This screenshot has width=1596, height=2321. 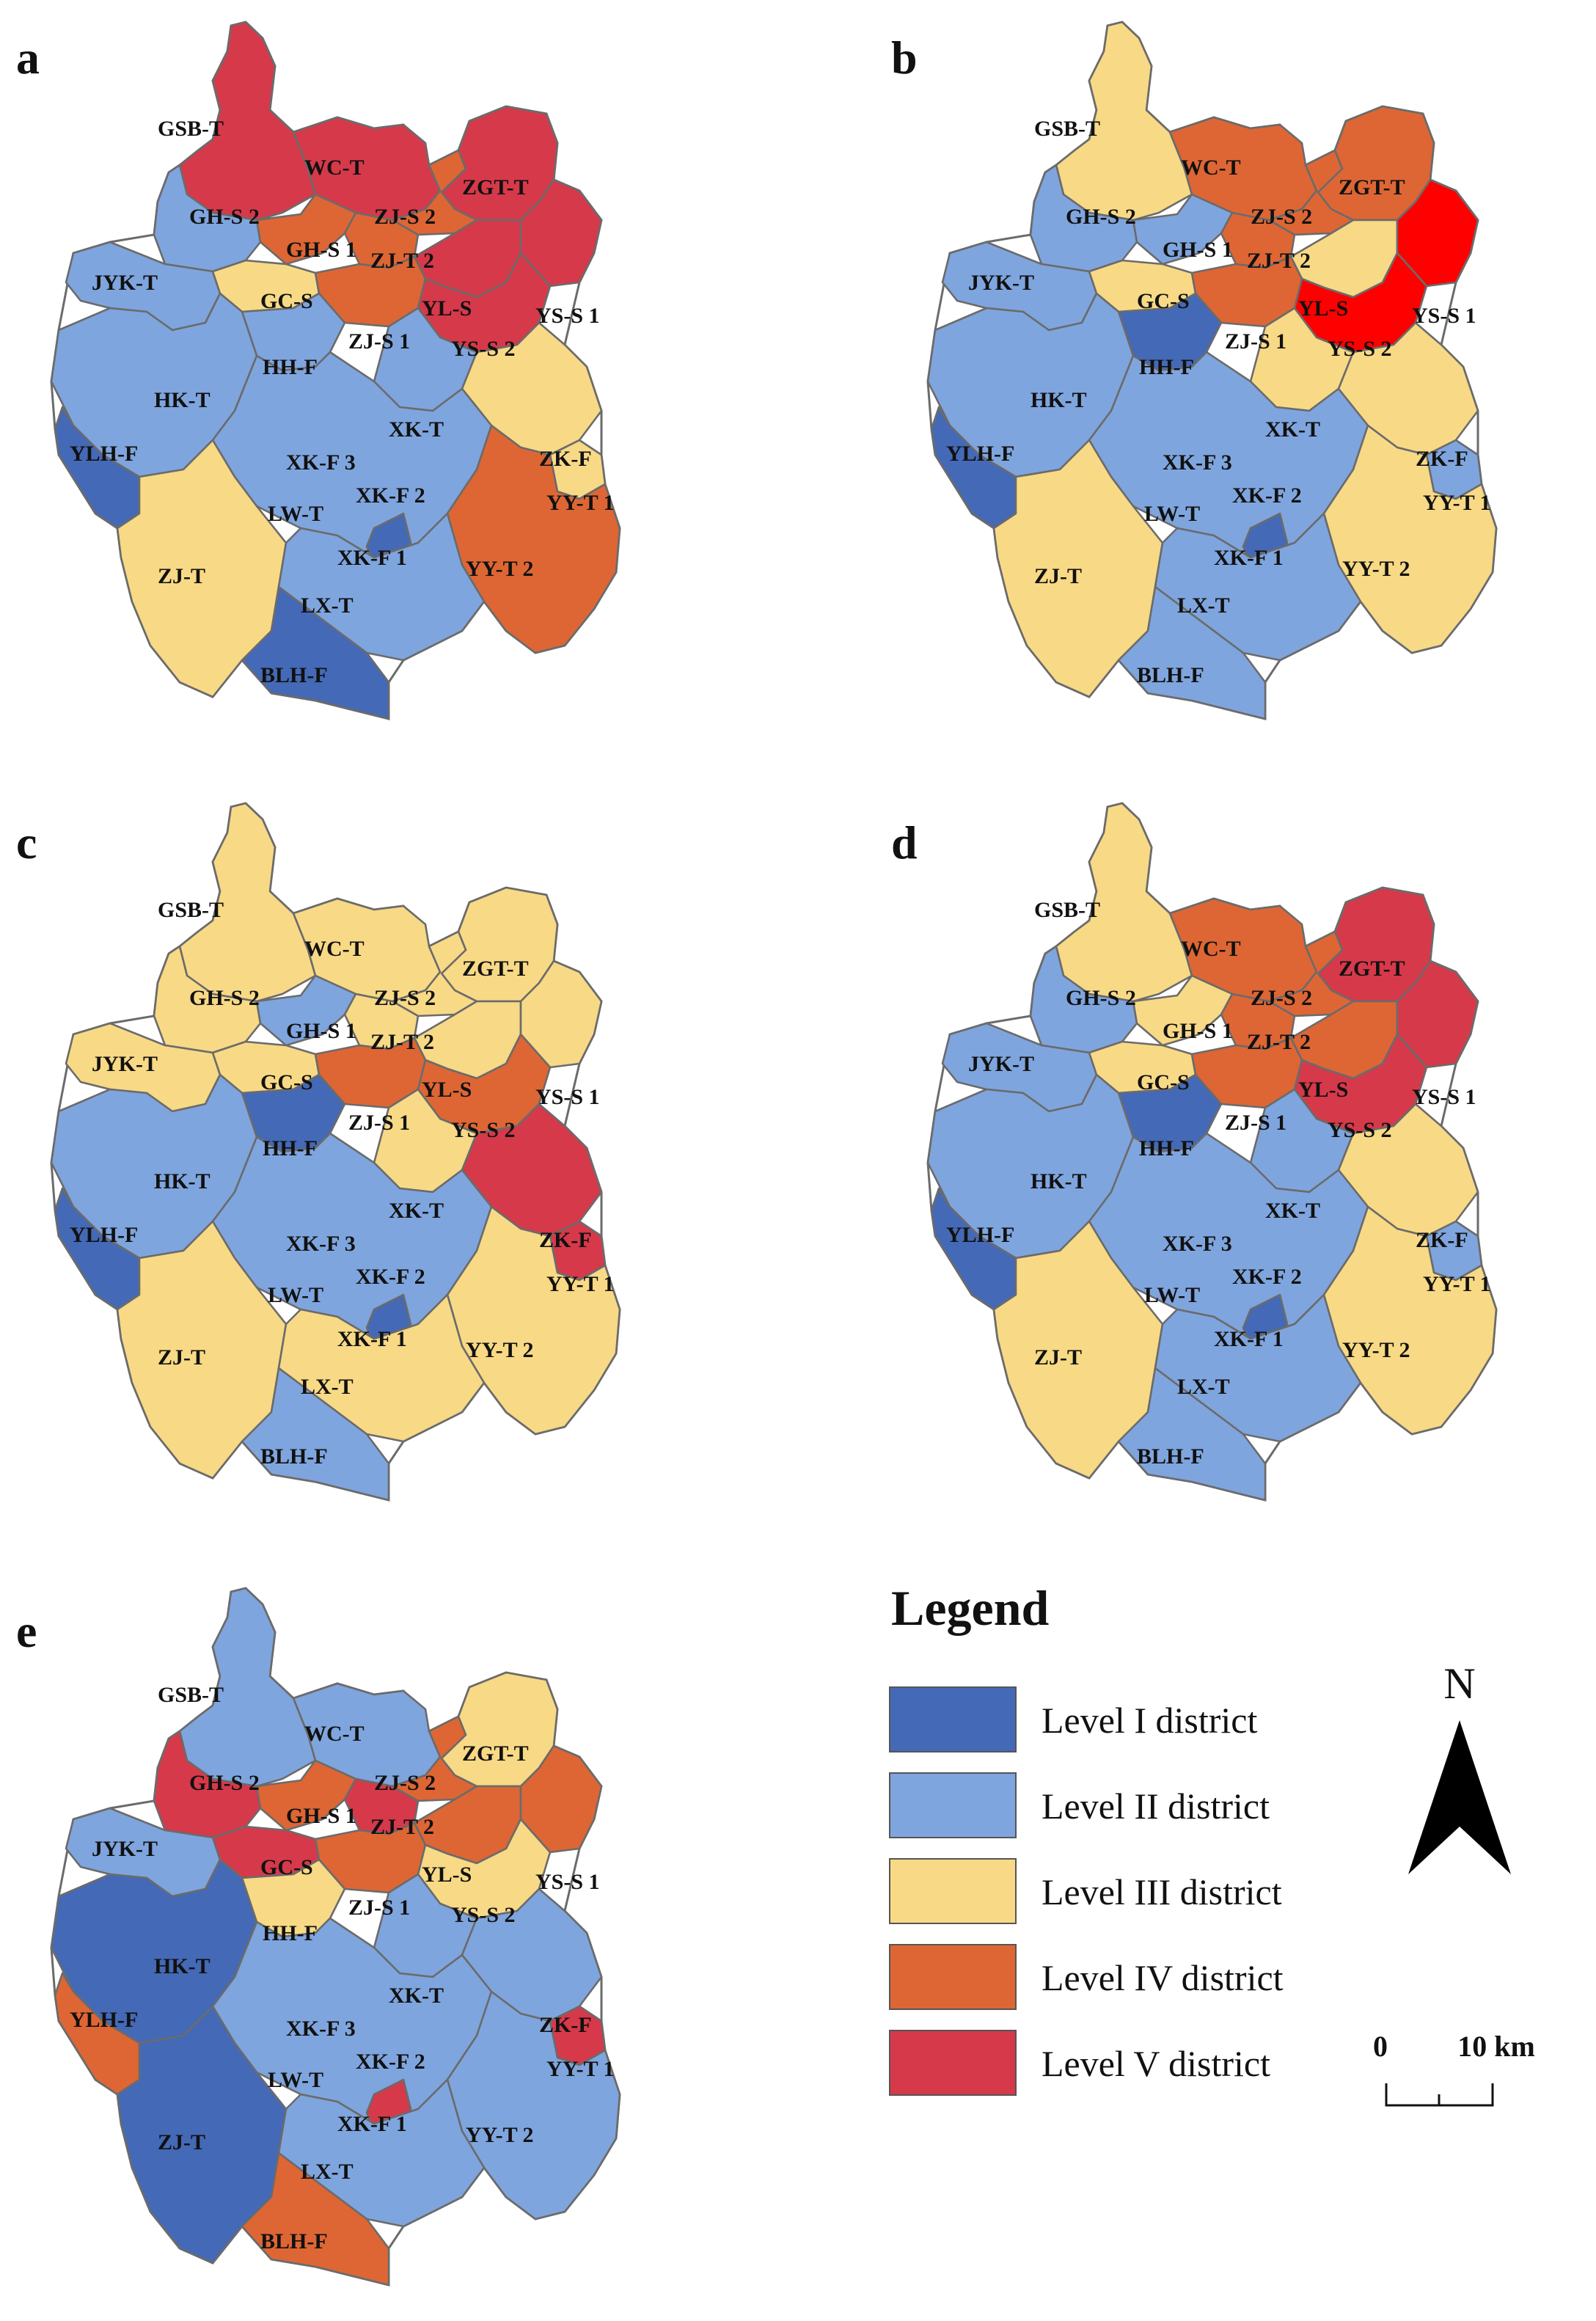 What do you see at coordinates (1496, 2046) in the screenshot?
I see `scale-end-label: 10 km` at bounding box center [1496, 2046].